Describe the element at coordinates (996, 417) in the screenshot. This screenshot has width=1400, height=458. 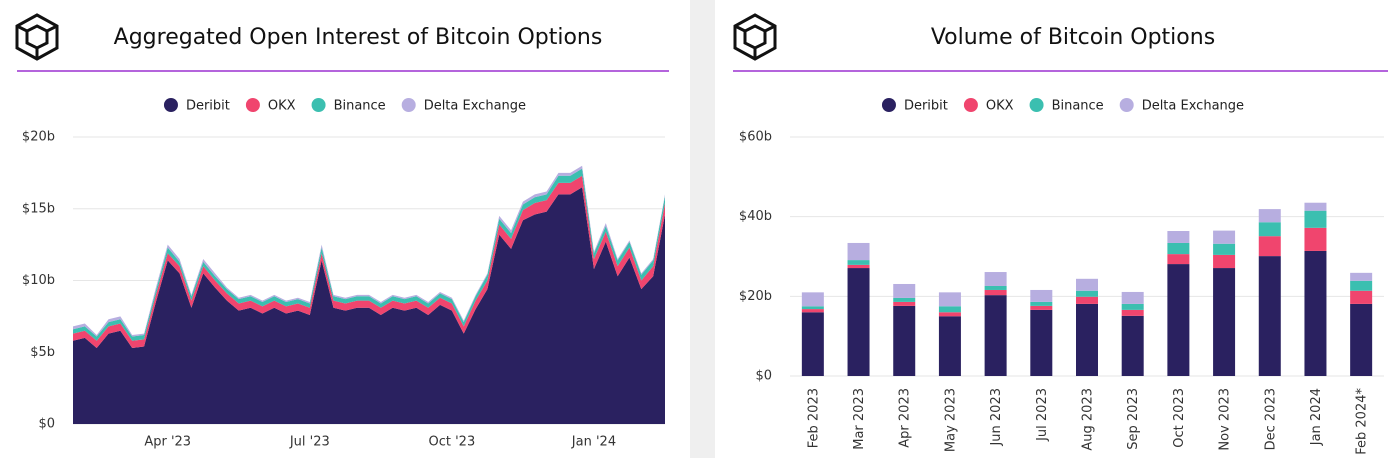
I see `x-tick-label: Jun 2023` at that location.